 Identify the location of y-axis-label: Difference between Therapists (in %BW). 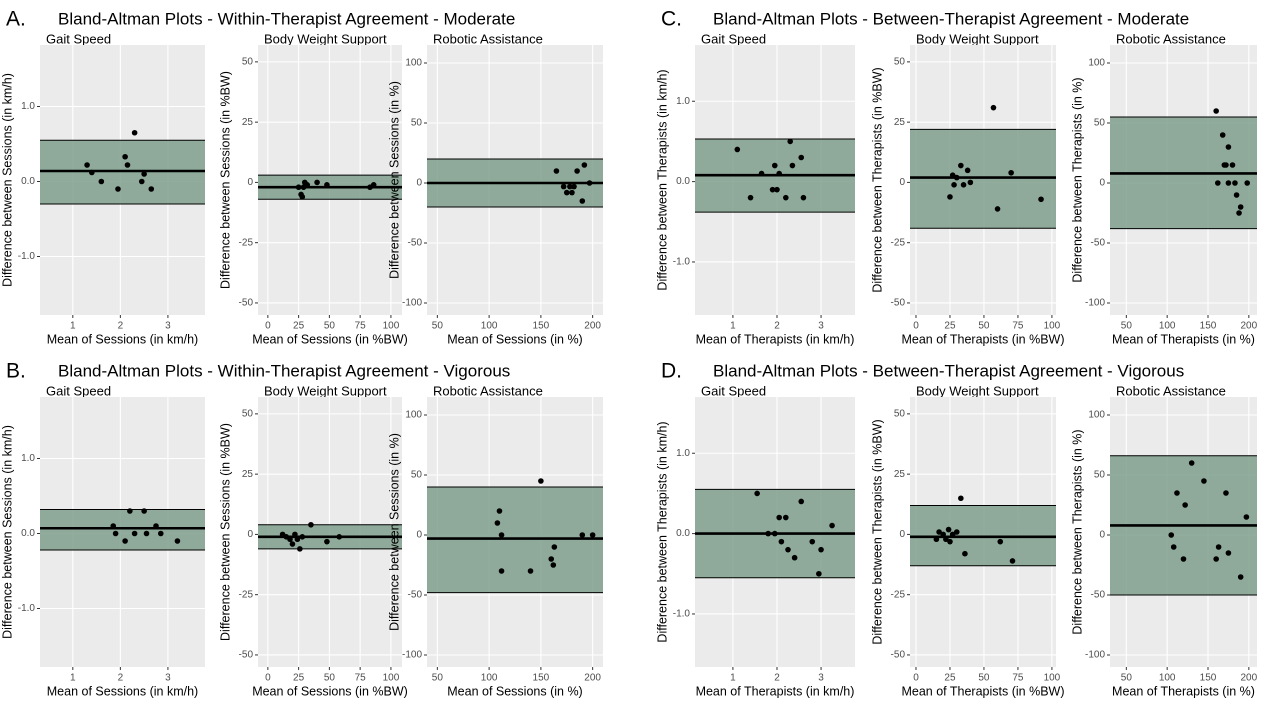
(877, 179).